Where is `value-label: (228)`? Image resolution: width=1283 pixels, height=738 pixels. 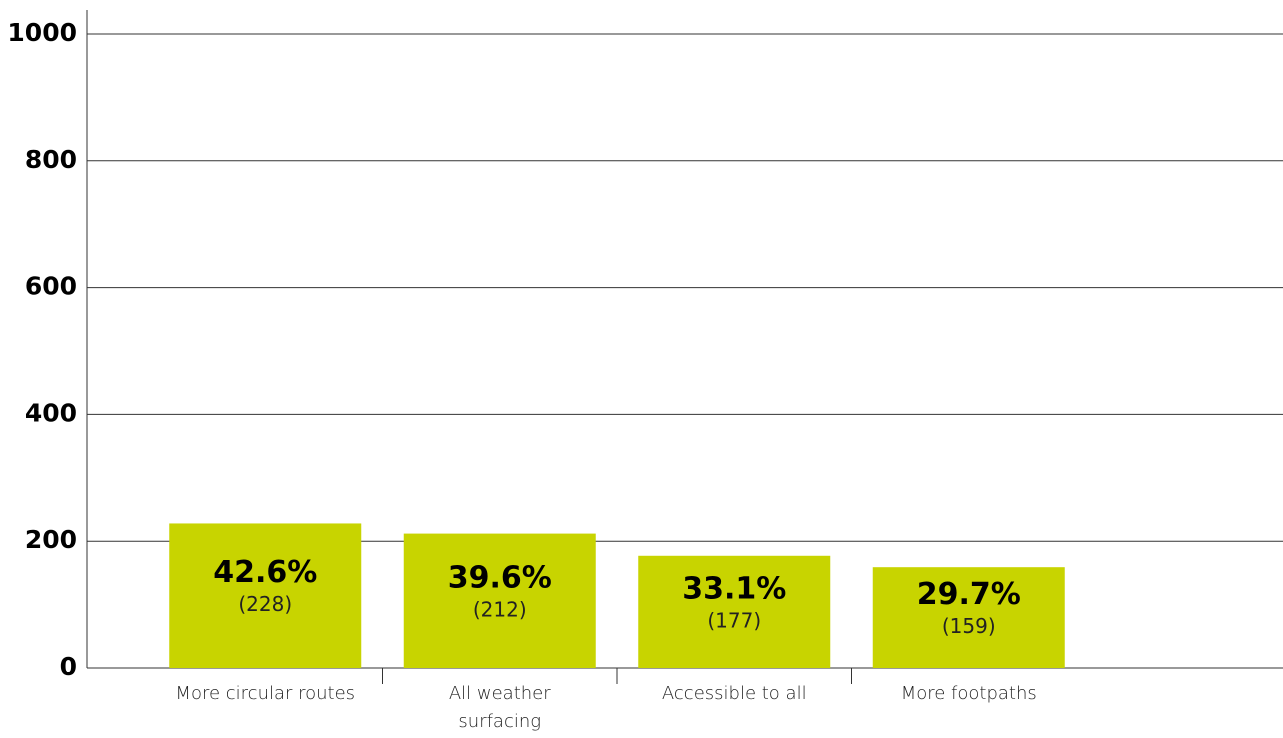 value-label: (228) is located at coordinates (265, 604).